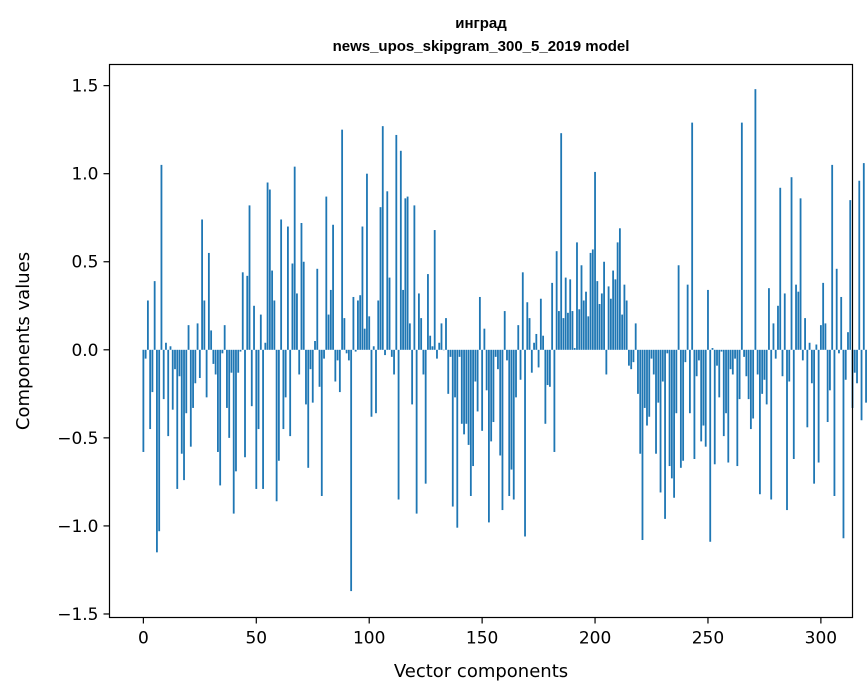 The height and width of the screenshot is (696, 867). Describe the element at coordinates (369, 639) in the screenshot. I see `x-tick-label: 100` at that location.